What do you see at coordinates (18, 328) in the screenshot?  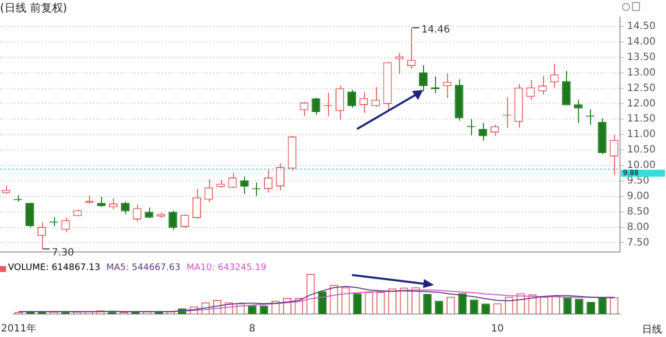 I see `x-tick-label: 2011年` at bounding box center [18, 328].